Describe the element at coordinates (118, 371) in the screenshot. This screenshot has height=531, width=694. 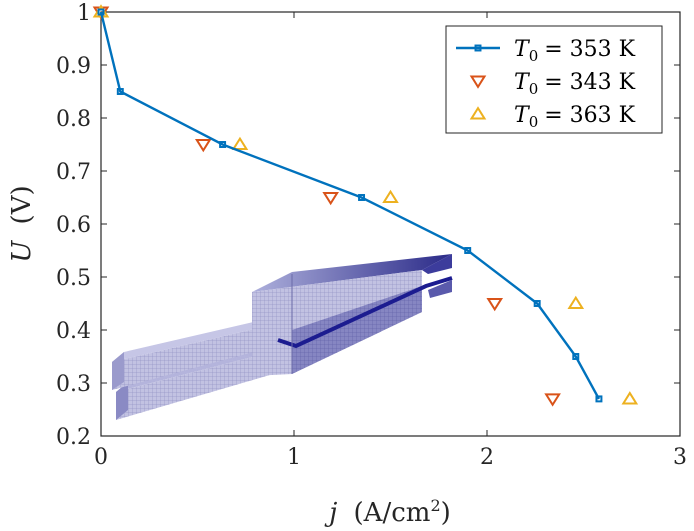
I see `upper-channel-front` at that location.